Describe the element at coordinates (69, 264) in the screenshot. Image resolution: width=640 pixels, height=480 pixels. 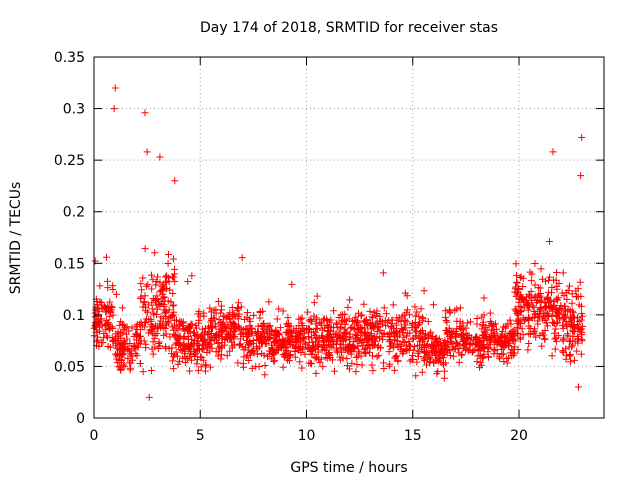
I see `y-tick-label: 0.15` at that location.